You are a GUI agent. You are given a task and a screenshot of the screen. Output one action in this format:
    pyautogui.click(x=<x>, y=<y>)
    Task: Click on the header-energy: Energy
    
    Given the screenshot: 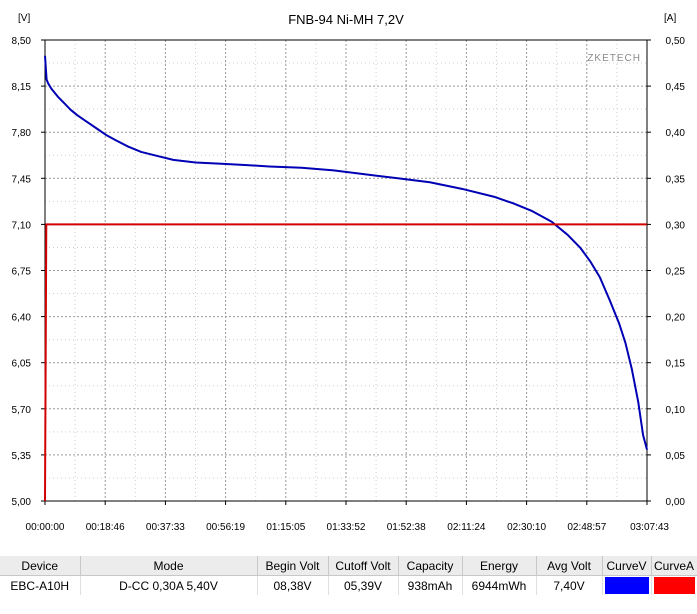 What is the action you would take?
    pyautogui.click(x=499, y=566)
    